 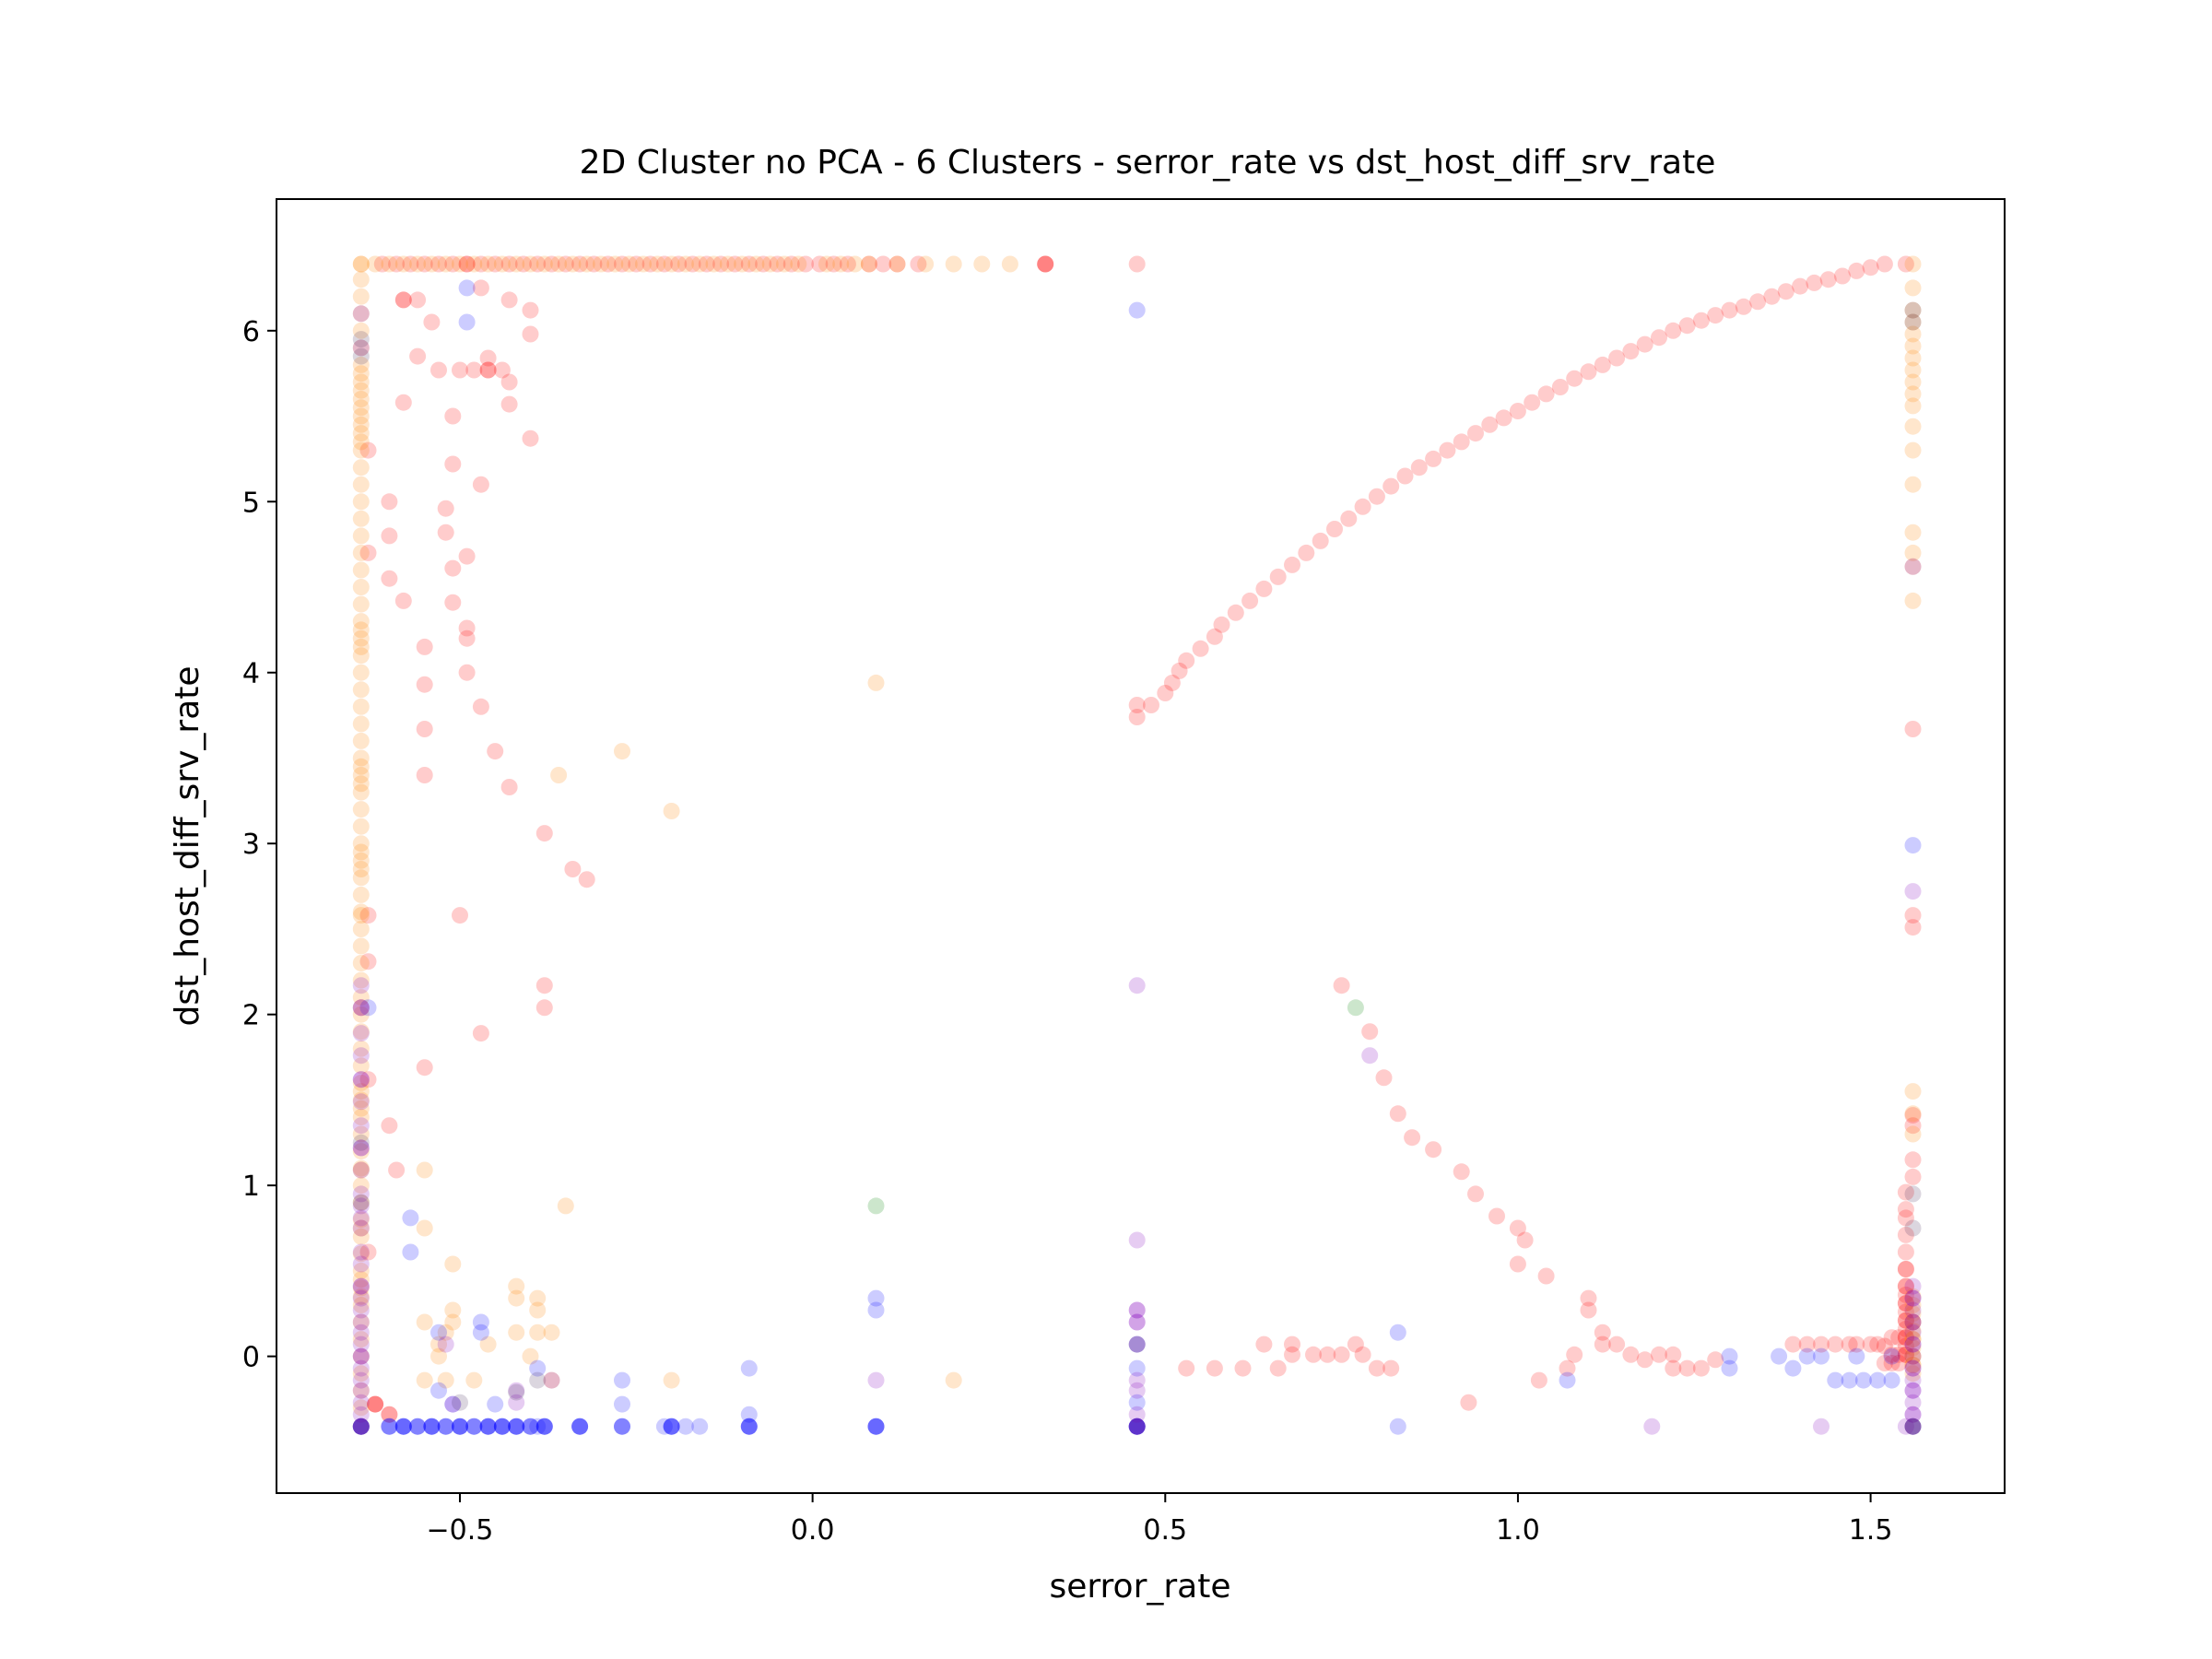 What do you see at coordinates (1159, 1520) in the screenshot?
I see `x-axis: −0.5 0.0 0.5 1.0 1.5` at bounding box center [1159, 1520].